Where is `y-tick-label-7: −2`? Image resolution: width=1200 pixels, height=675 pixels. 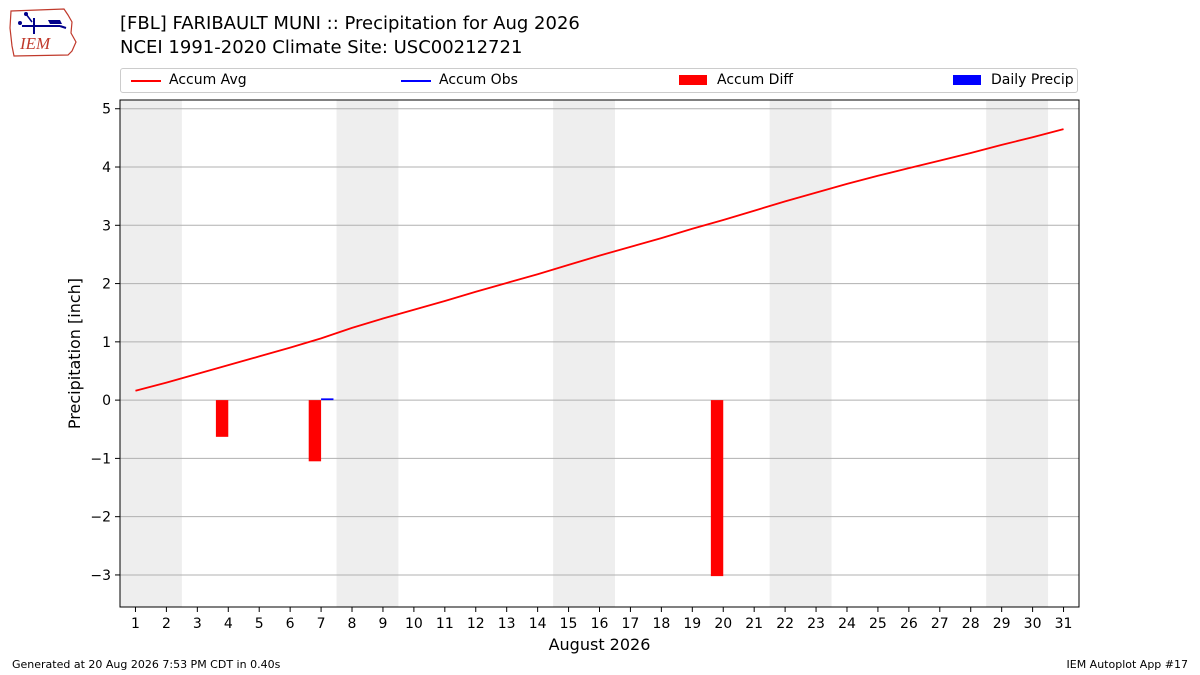
y-tick-label-7: −2 is located at coordinates (100, 518).